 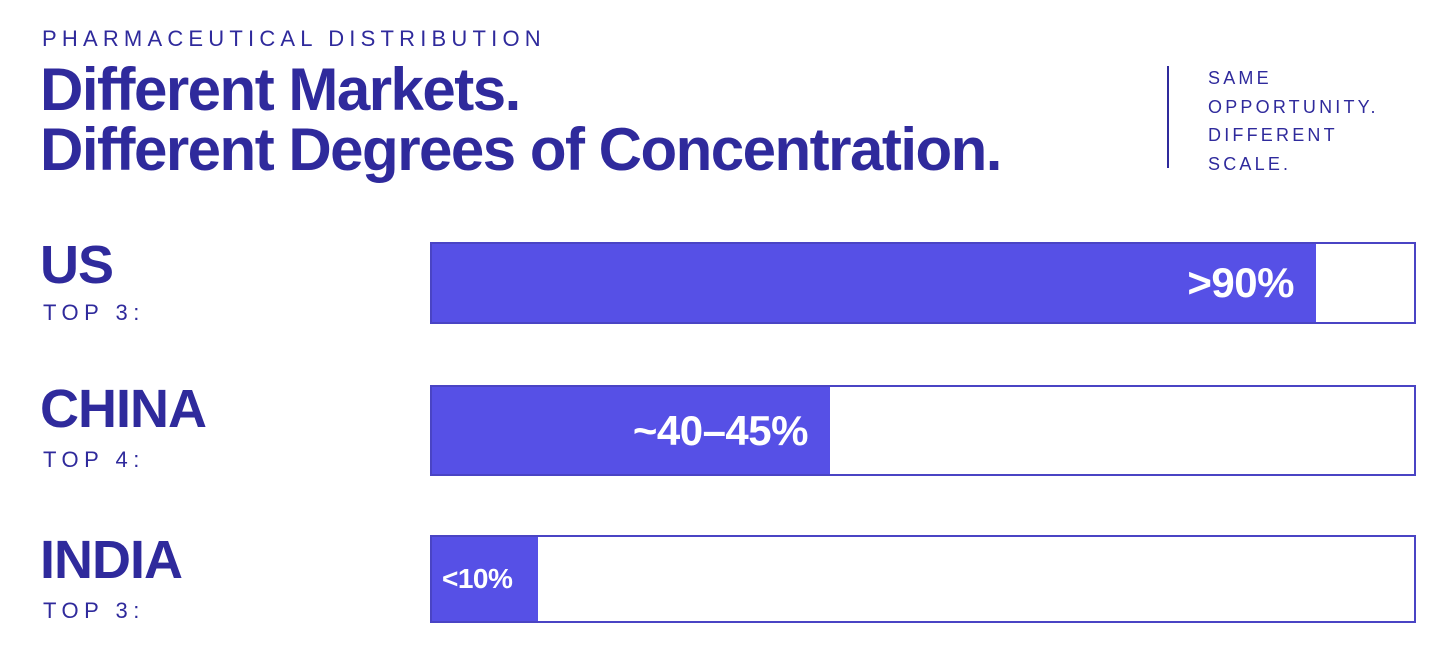 What do you see at coordinates (1250, 163) in the screenshot?
I see `side-note-line: SCALE.` at bounding box center [1250, 163].